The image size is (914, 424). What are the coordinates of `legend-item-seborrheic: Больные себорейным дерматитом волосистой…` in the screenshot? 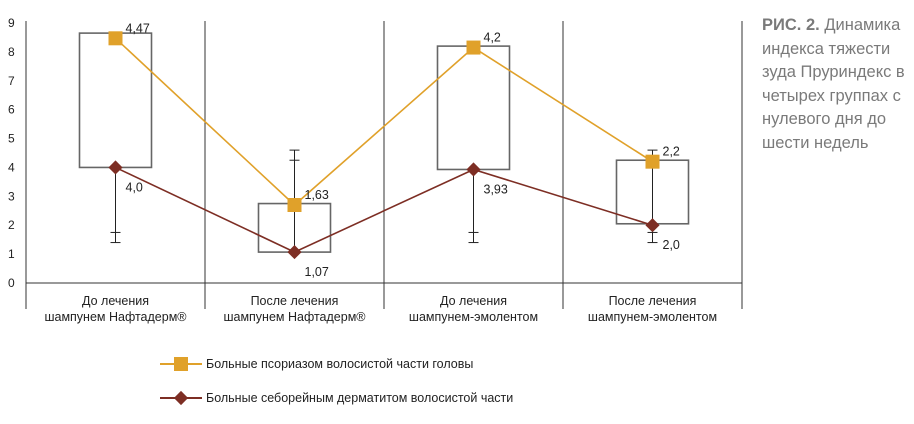 It's located at (336, 398).